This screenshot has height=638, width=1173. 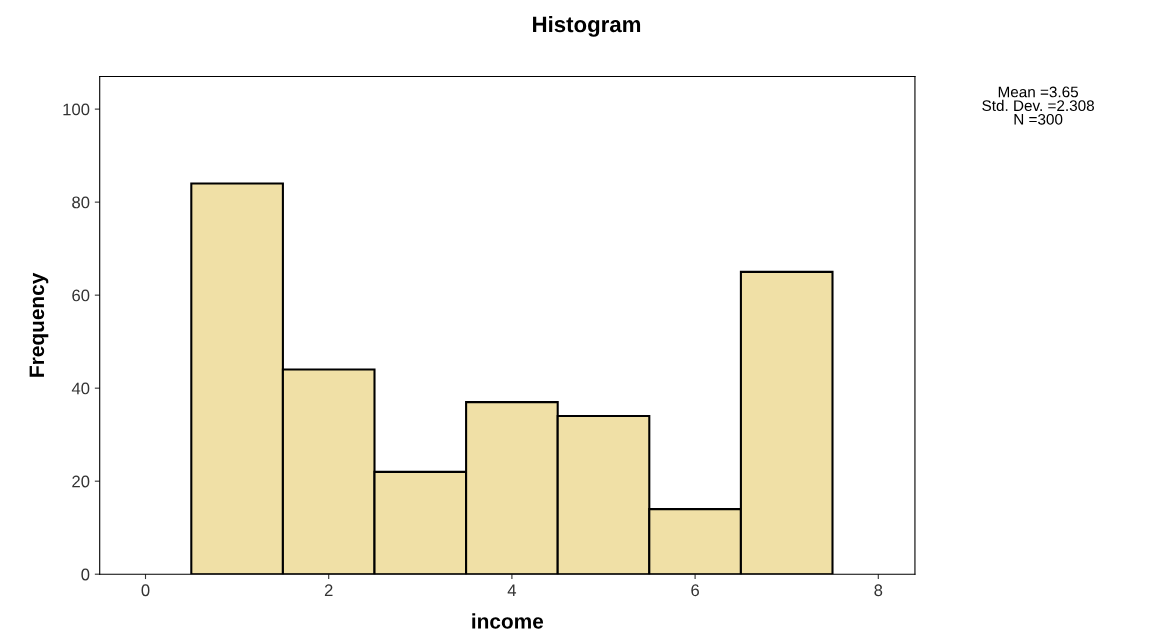 What do you see at coordinates (85, 574) in the screenshot?
I see `y-tick-label: 0` at bounding box center [85, 574].